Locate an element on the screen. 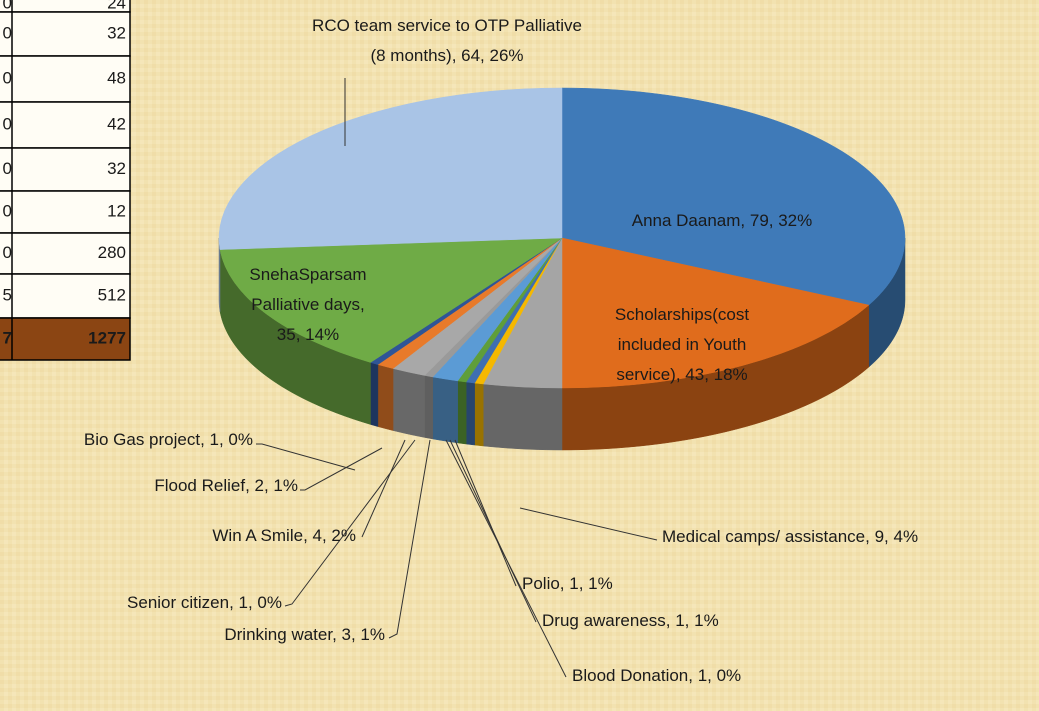 The image size is (1039, 711). data-label: Anna Daanam, 79, 32% is located at coordinates (722, 220).